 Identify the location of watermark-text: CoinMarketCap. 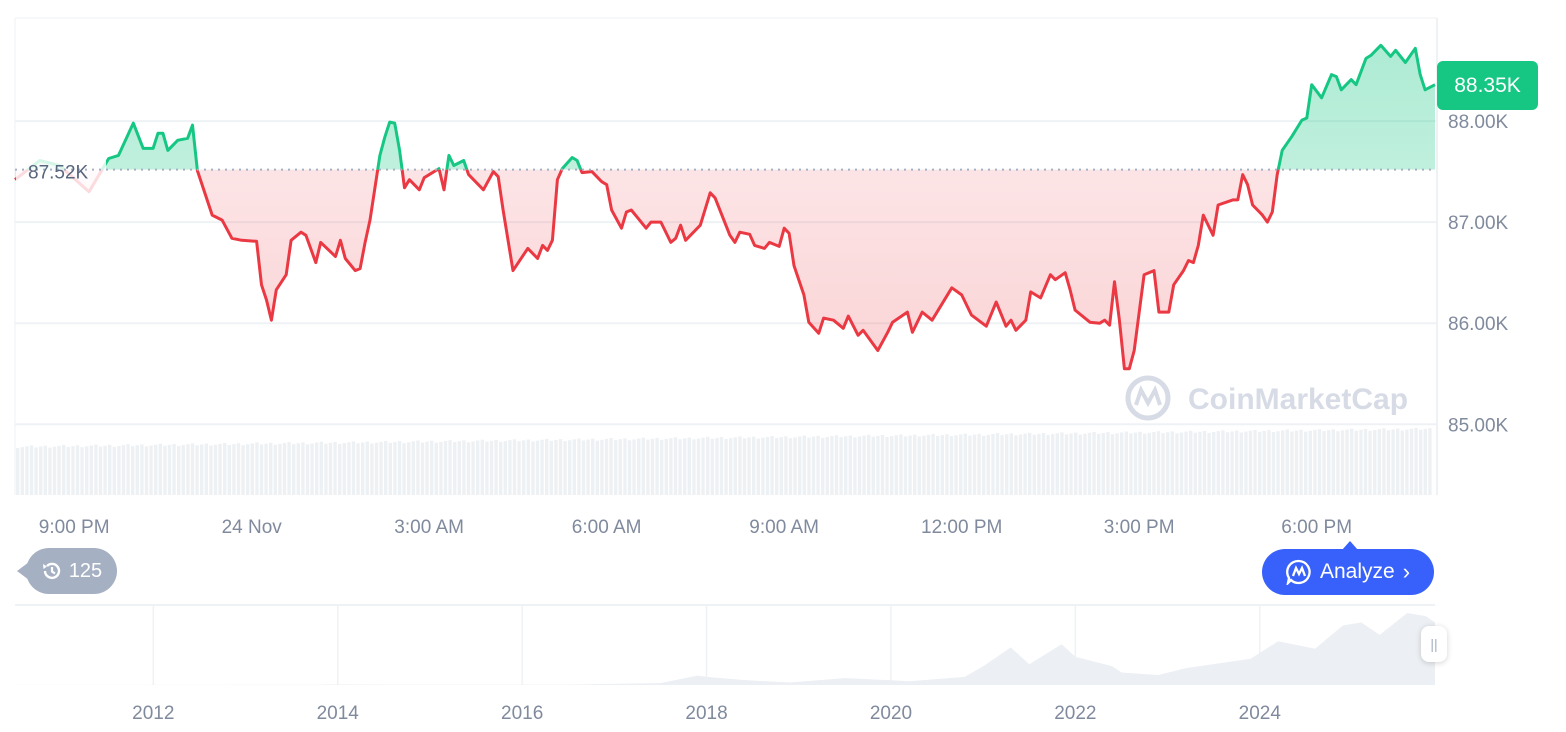
(1298, 399).